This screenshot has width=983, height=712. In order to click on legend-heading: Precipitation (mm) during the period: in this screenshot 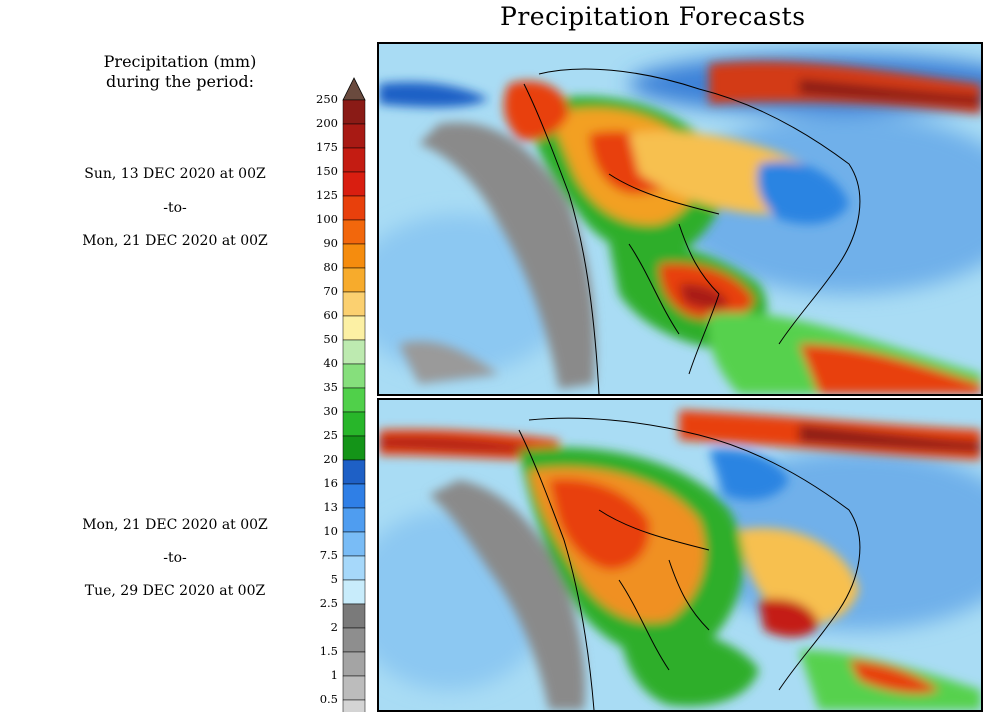, I will do `click(180, 72)`.